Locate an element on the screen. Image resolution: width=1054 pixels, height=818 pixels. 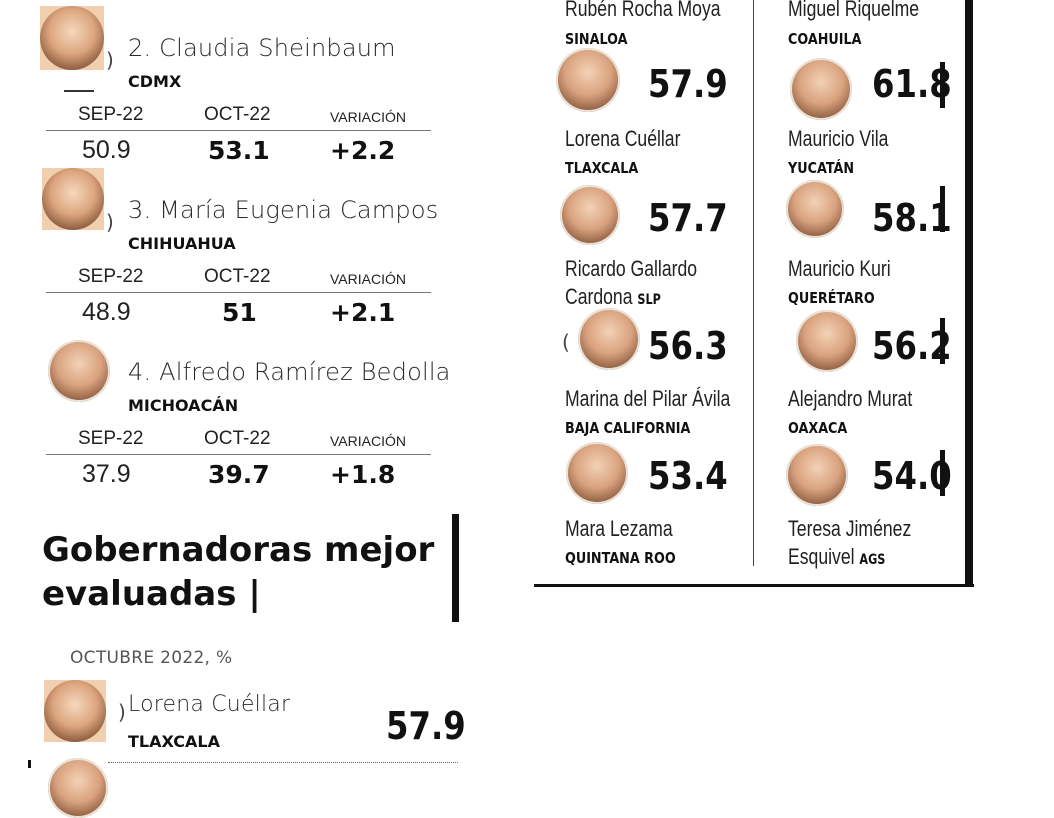
governor-state: AGS is located at coordinates (872, 560).